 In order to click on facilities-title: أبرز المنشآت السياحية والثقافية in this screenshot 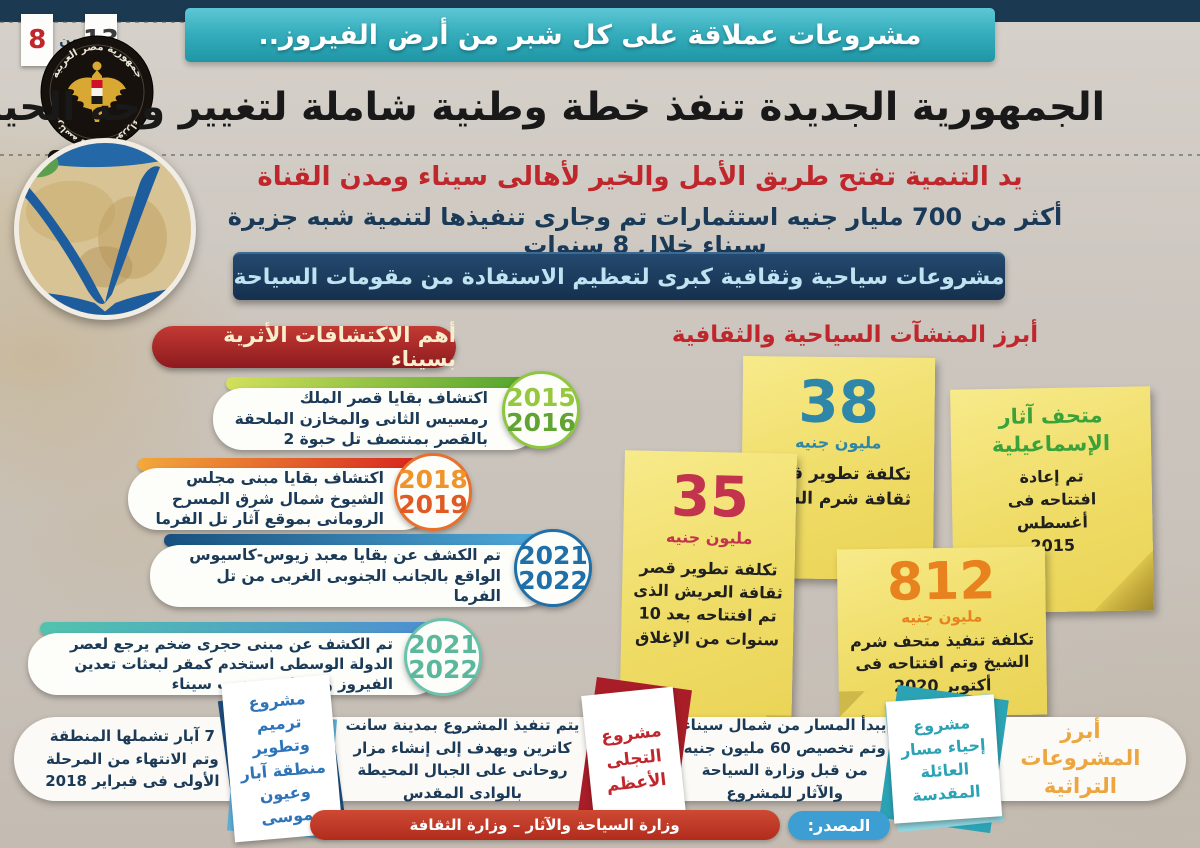, I will do `click(855, 335)`.